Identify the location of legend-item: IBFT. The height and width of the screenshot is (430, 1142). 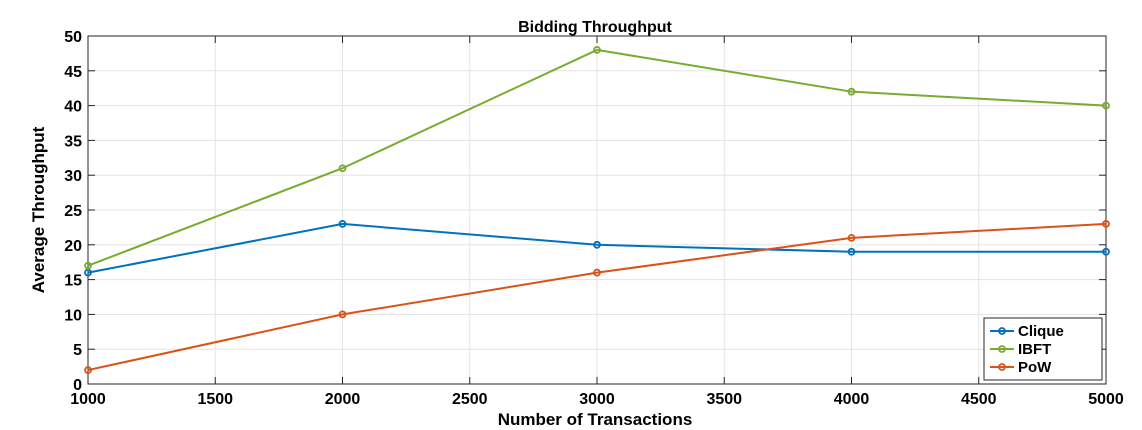
(1020, 349).